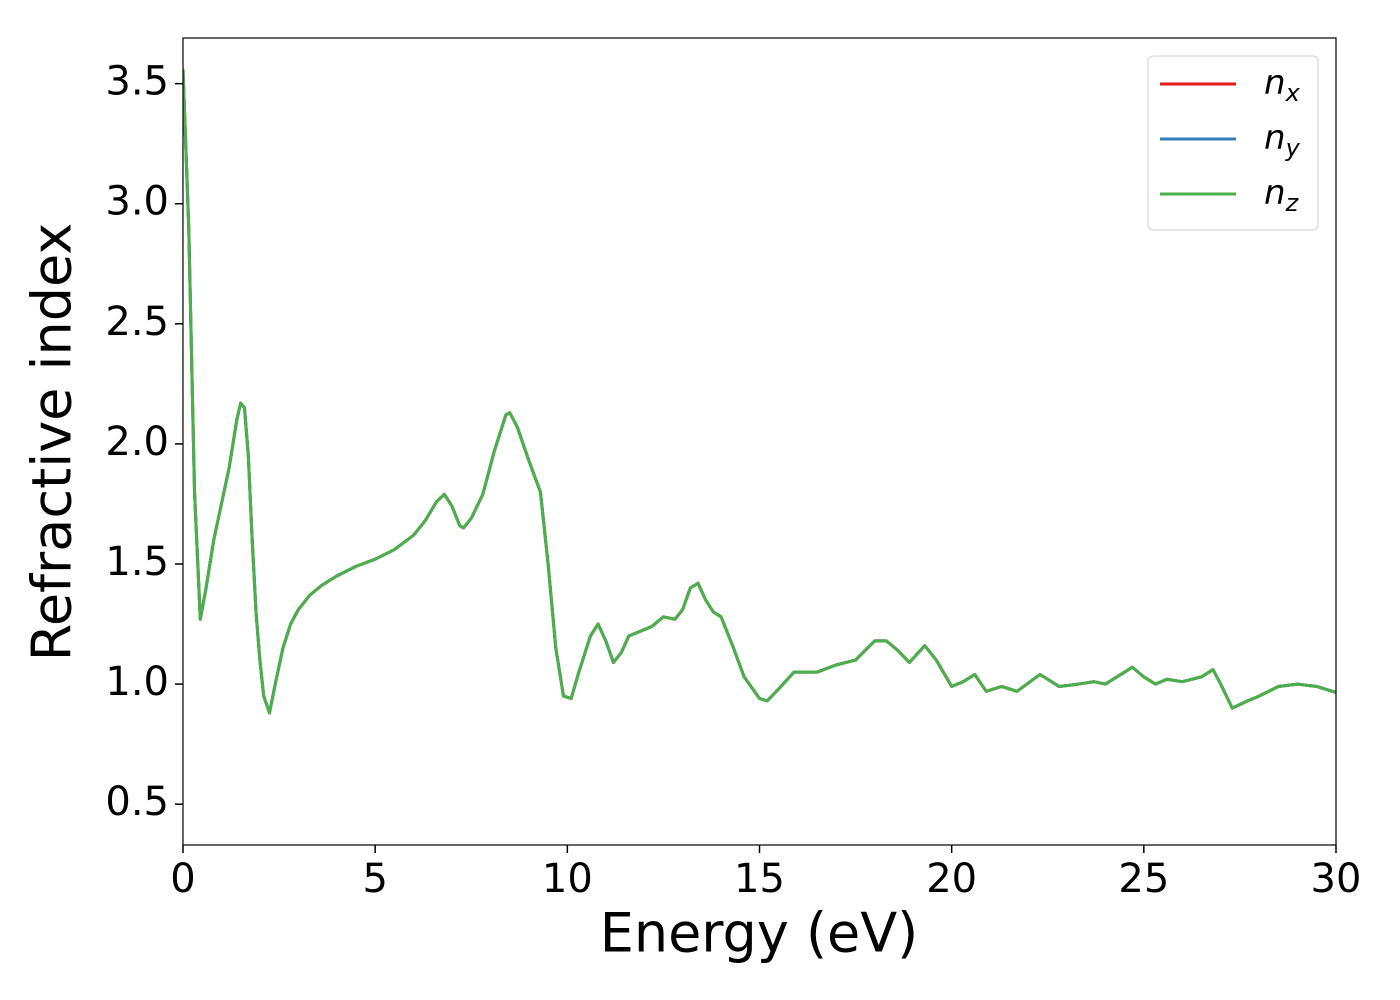 This screenshot has height=1000, width=1400. What do you see at coordinates (1282, 85) in the screenshot?
I see `legend-label: nx` at bounding box center [1282, 85].